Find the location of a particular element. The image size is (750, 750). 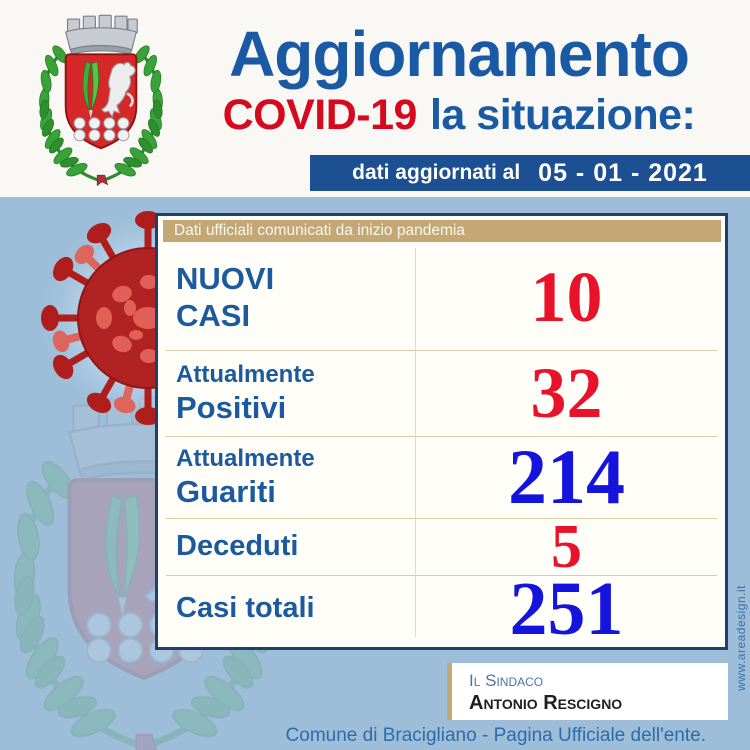

row-label: NUOVI CASI is located at coordinates (225, 296).